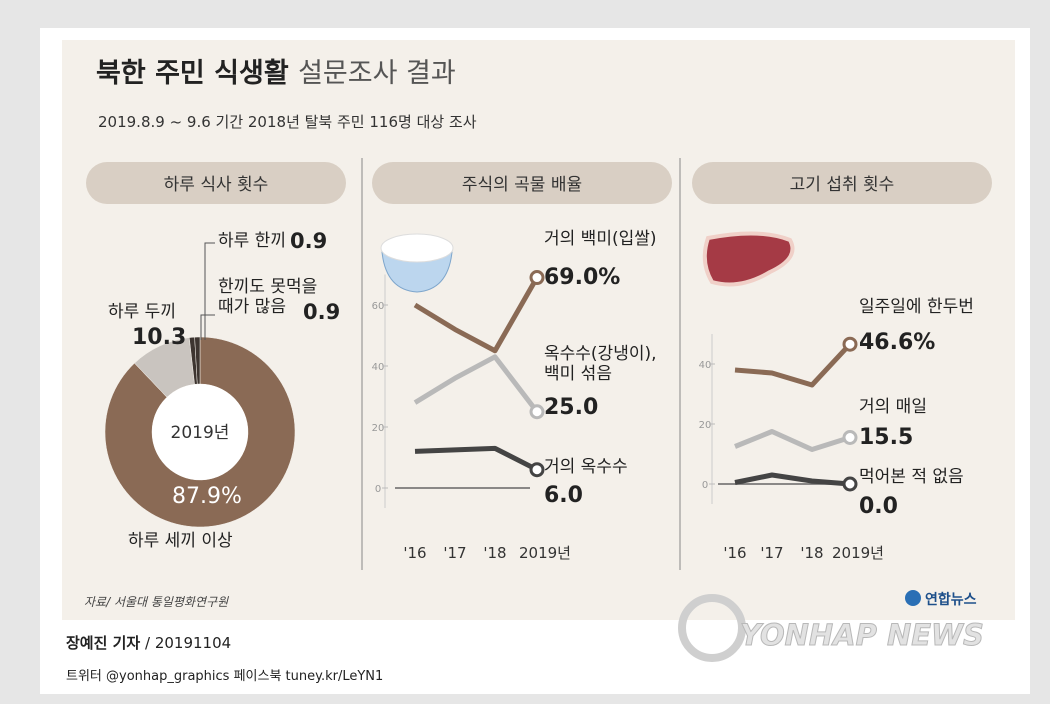 The image size is (1050, 704). I want to click on series-name: 거의 백미(입쌀), so click(600, 239).